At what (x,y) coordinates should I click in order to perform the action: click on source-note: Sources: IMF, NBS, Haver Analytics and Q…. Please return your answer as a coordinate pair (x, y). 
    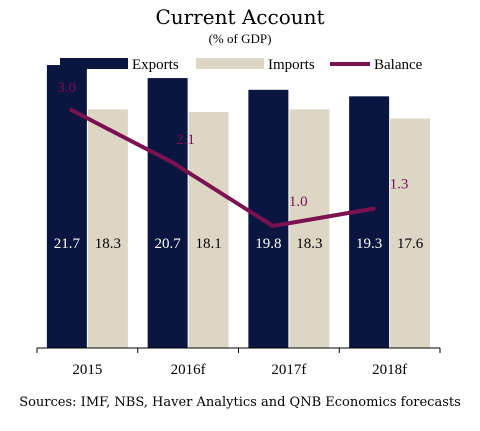
    Looking at the image, I should click on (240, 402).